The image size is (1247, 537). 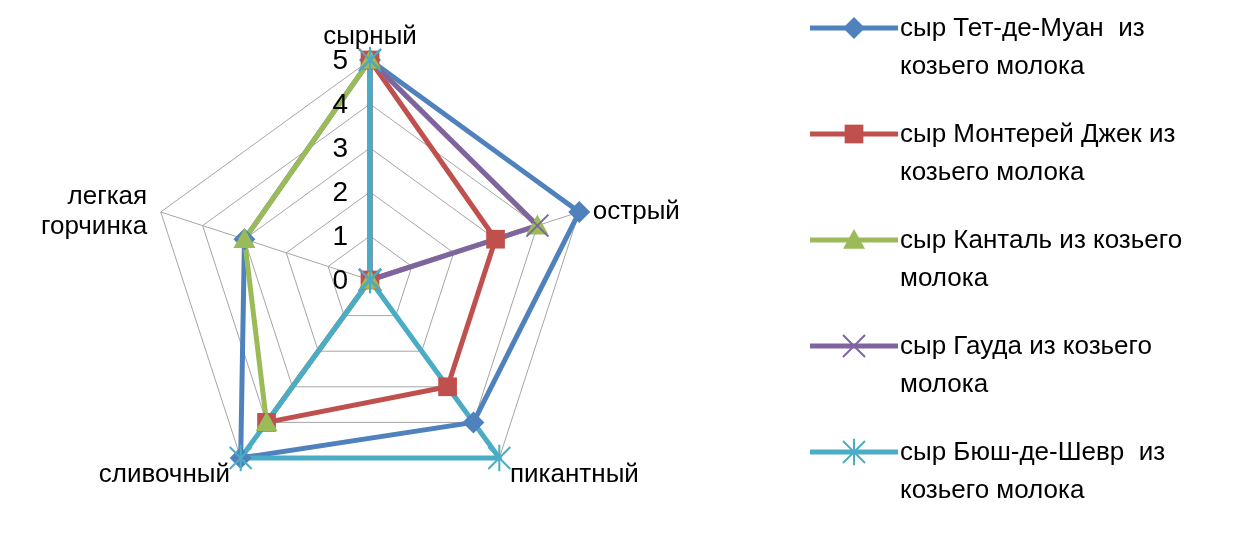 I want to click on legend-label: сыр Монтерей Джек из козьего молока, so click(x=1038, y=152).